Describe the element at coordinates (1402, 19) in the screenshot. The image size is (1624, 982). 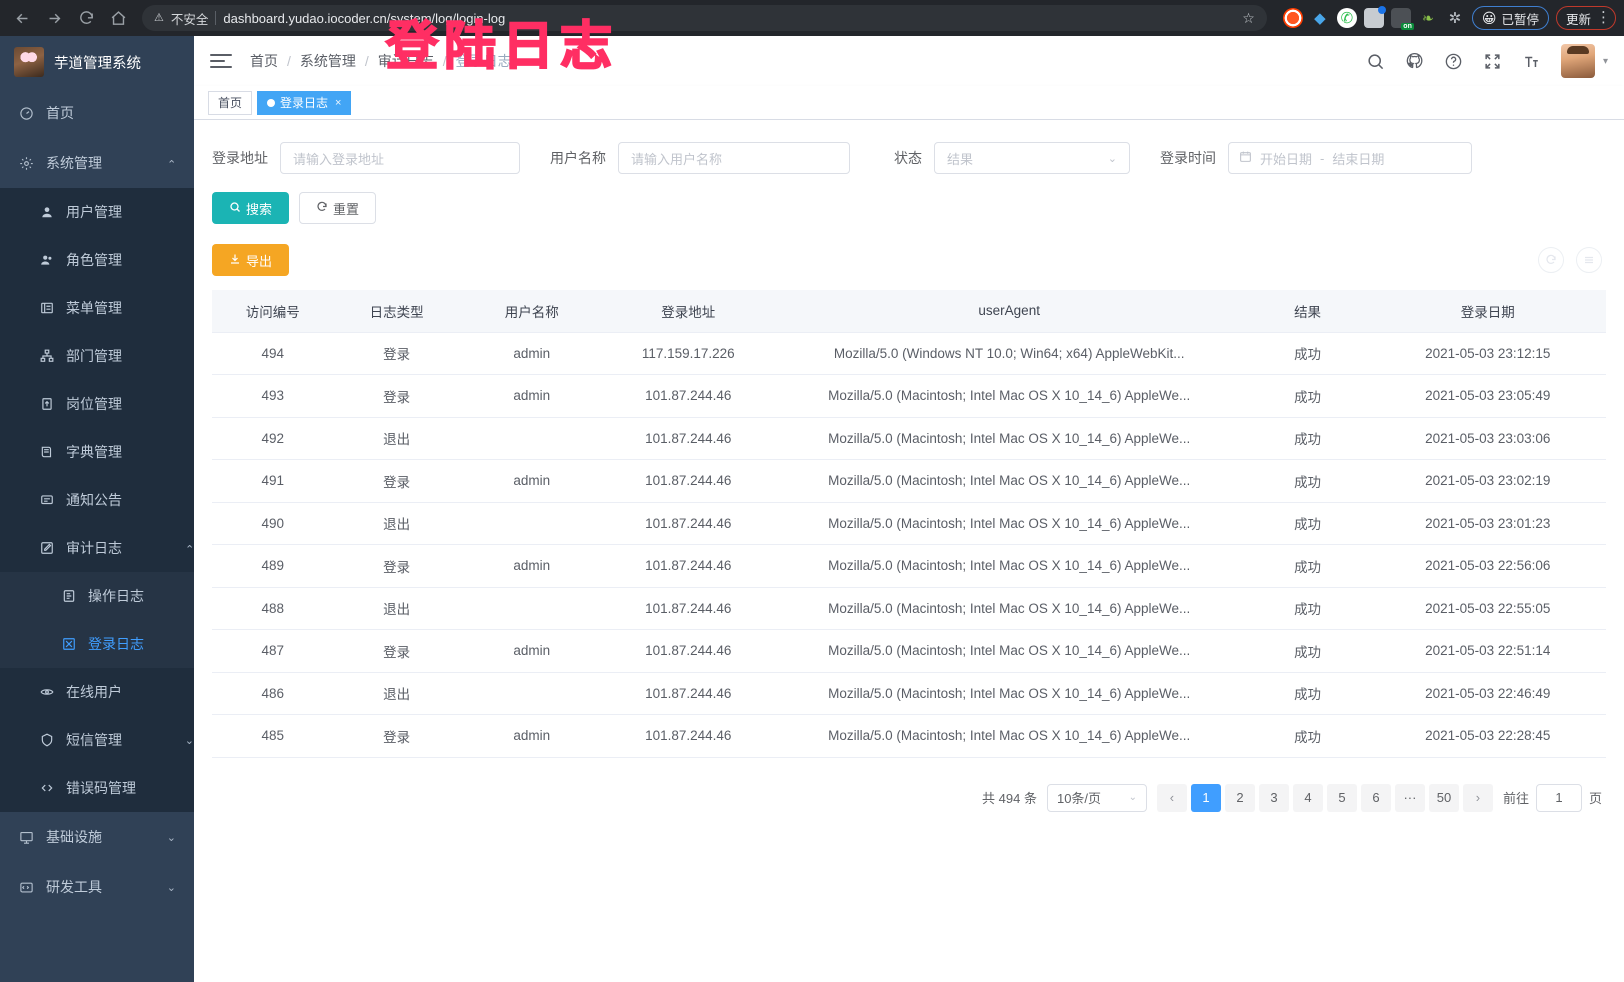
I see `list-extension-icon` at that location.